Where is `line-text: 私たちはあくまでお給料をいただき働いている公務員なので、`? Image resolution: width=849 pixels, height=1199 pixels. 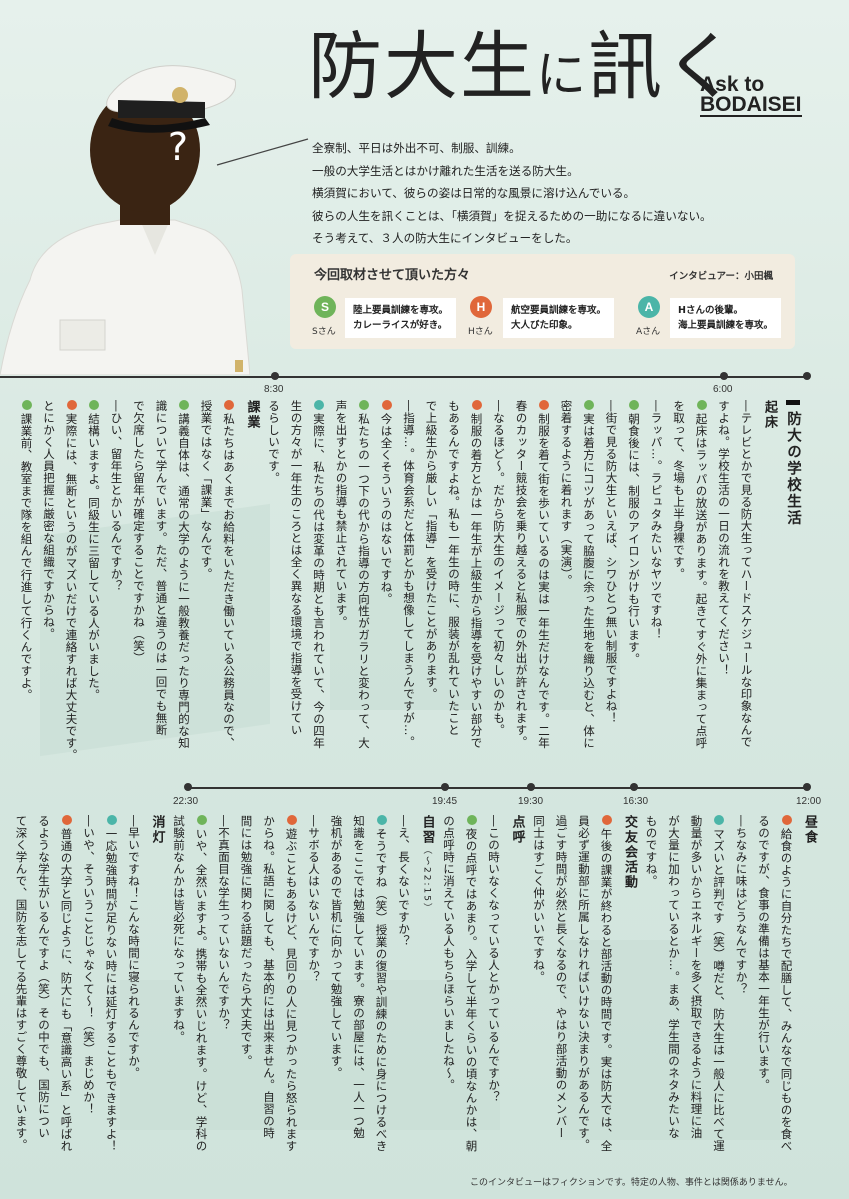
line-text: 私たちはあくまでお給料をいただき働いている公務員なので、 is located at coordinates (229, 581).